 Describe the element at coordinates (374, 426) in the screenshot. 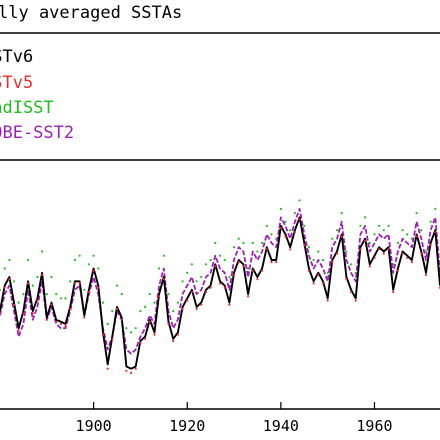

I see `x-tick-label: 1960` at that location.